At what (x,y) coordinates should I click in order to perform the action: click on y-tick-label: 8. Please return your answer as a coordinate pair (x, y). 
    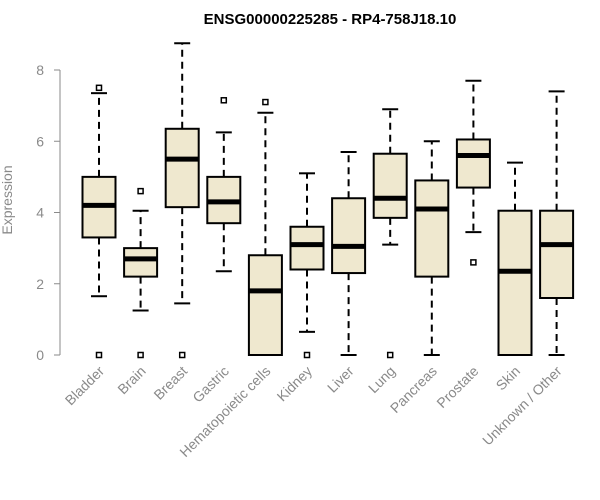
    Looking at the image, I should click on (40, 70).